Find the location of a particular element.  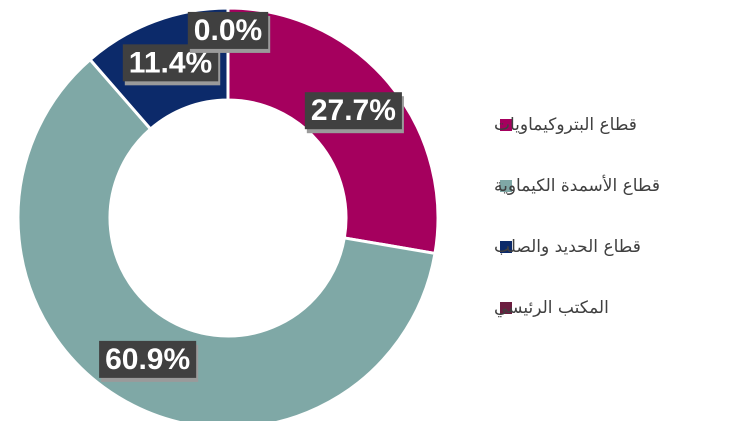

legend-label: قطاع الأسمدة الكيماوية is located at coordinates (577, 185).